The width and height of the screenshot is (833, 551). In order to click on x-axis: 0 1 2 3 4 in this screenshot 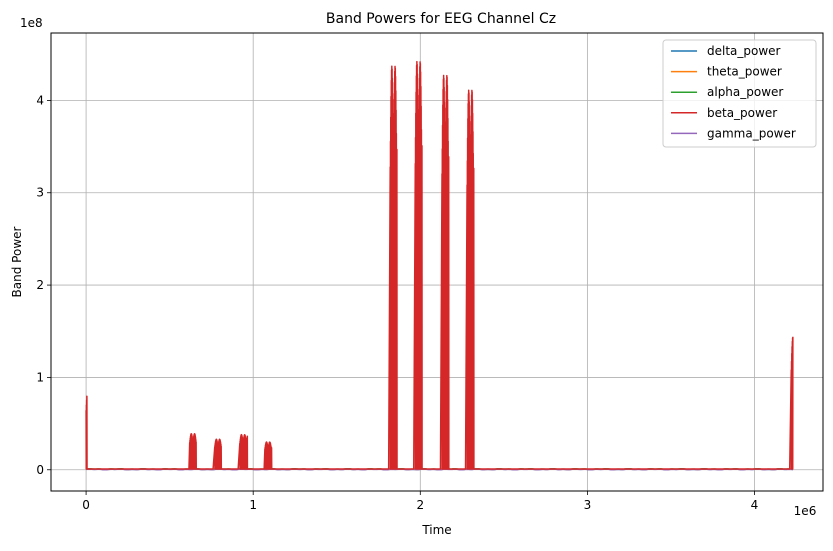, I will do `click(420, 501)`.